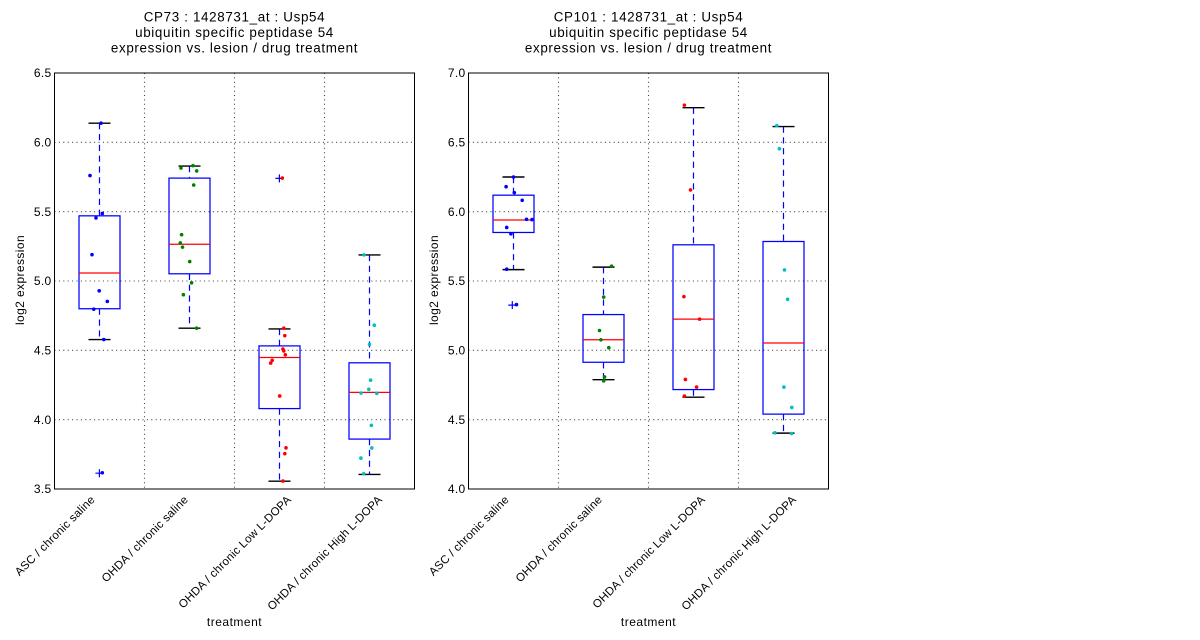 Image resolution: width=1200 pixels, height=640 pixels. I want to click on svg-text: 7.0, so click(457, 73).